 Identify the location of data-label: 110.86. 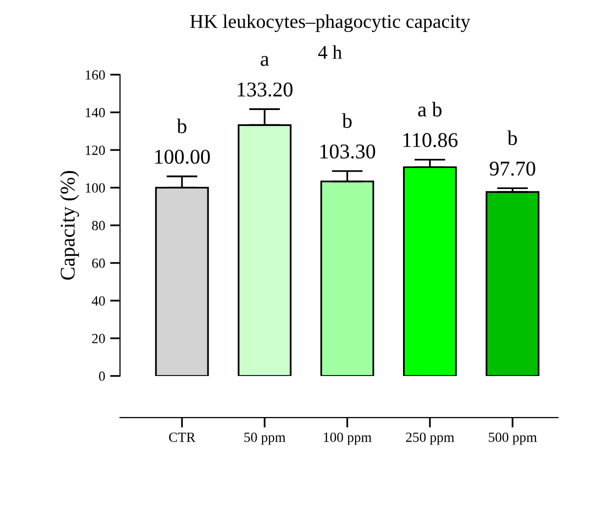
(430, 140).